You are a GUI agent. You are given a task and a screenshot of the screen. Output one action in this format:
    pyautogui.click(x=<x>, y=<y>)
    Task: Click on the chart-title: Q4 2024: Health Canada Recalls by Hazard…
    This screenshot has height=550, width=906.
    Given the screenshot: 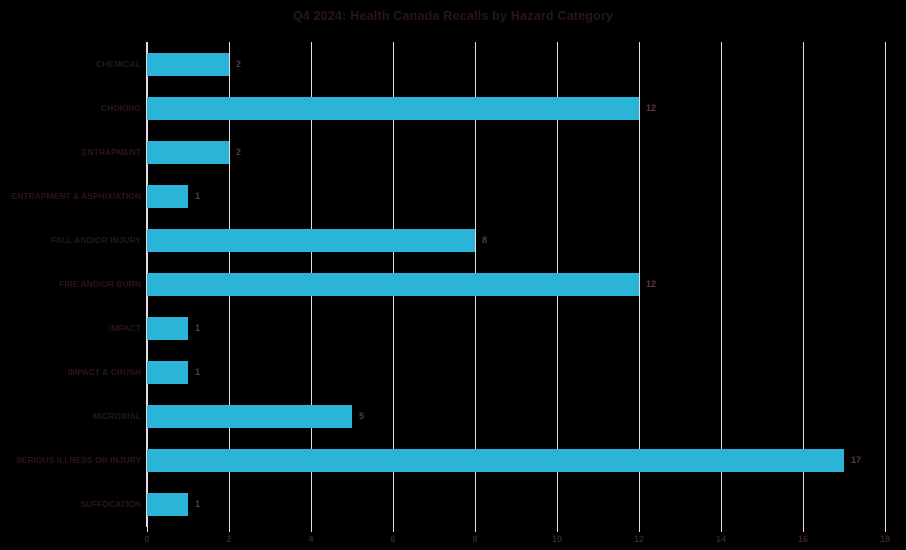 What is the action you would take?
    pyautogui.click(x=453, y=16)
    